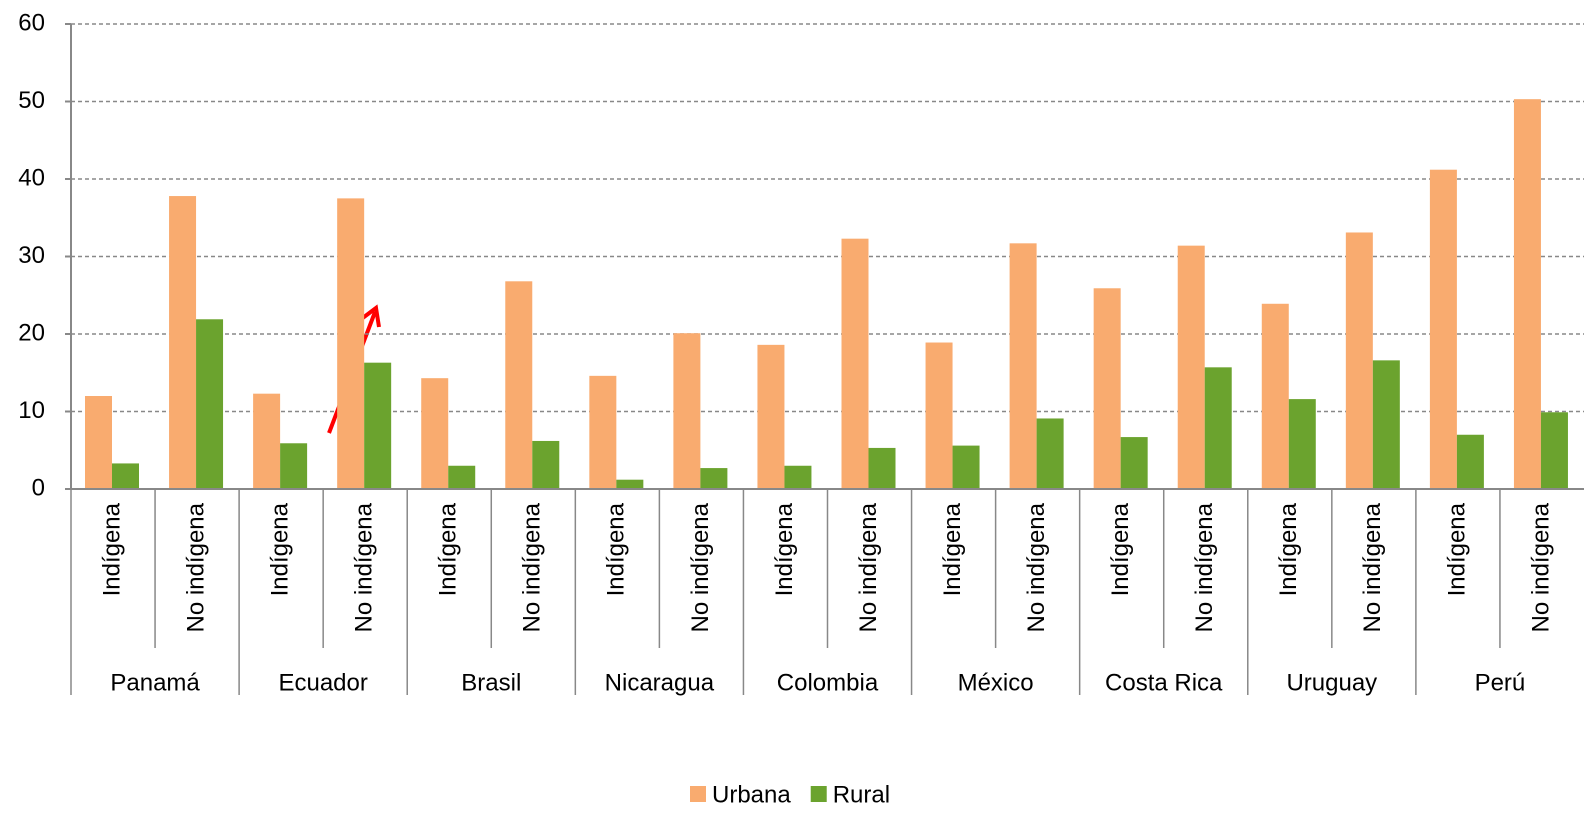 This screenshot has height=823, width=1584. I want to click on group-label: Colombia, so click(828, 682).